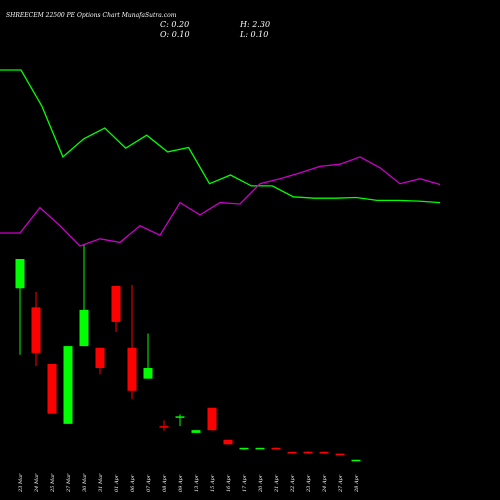  What do you see at coordinates (253, 34) in the screenshot?
I see `low-value: L: 0.10` at bounding box center [253, 34].